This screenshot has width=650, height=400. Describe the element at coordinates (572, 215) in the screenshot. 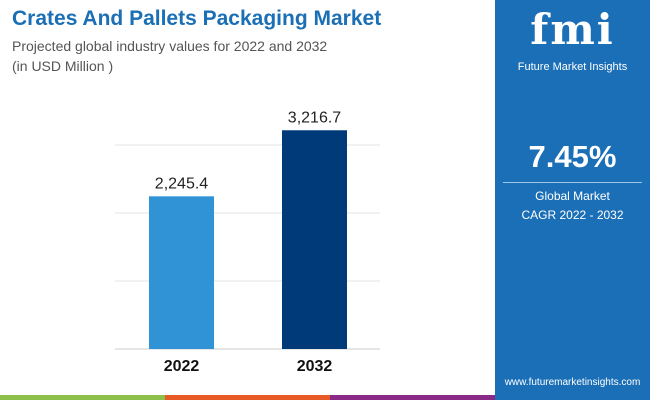

I see `cagr-period: CAGR 2022 - 2032` at that location.